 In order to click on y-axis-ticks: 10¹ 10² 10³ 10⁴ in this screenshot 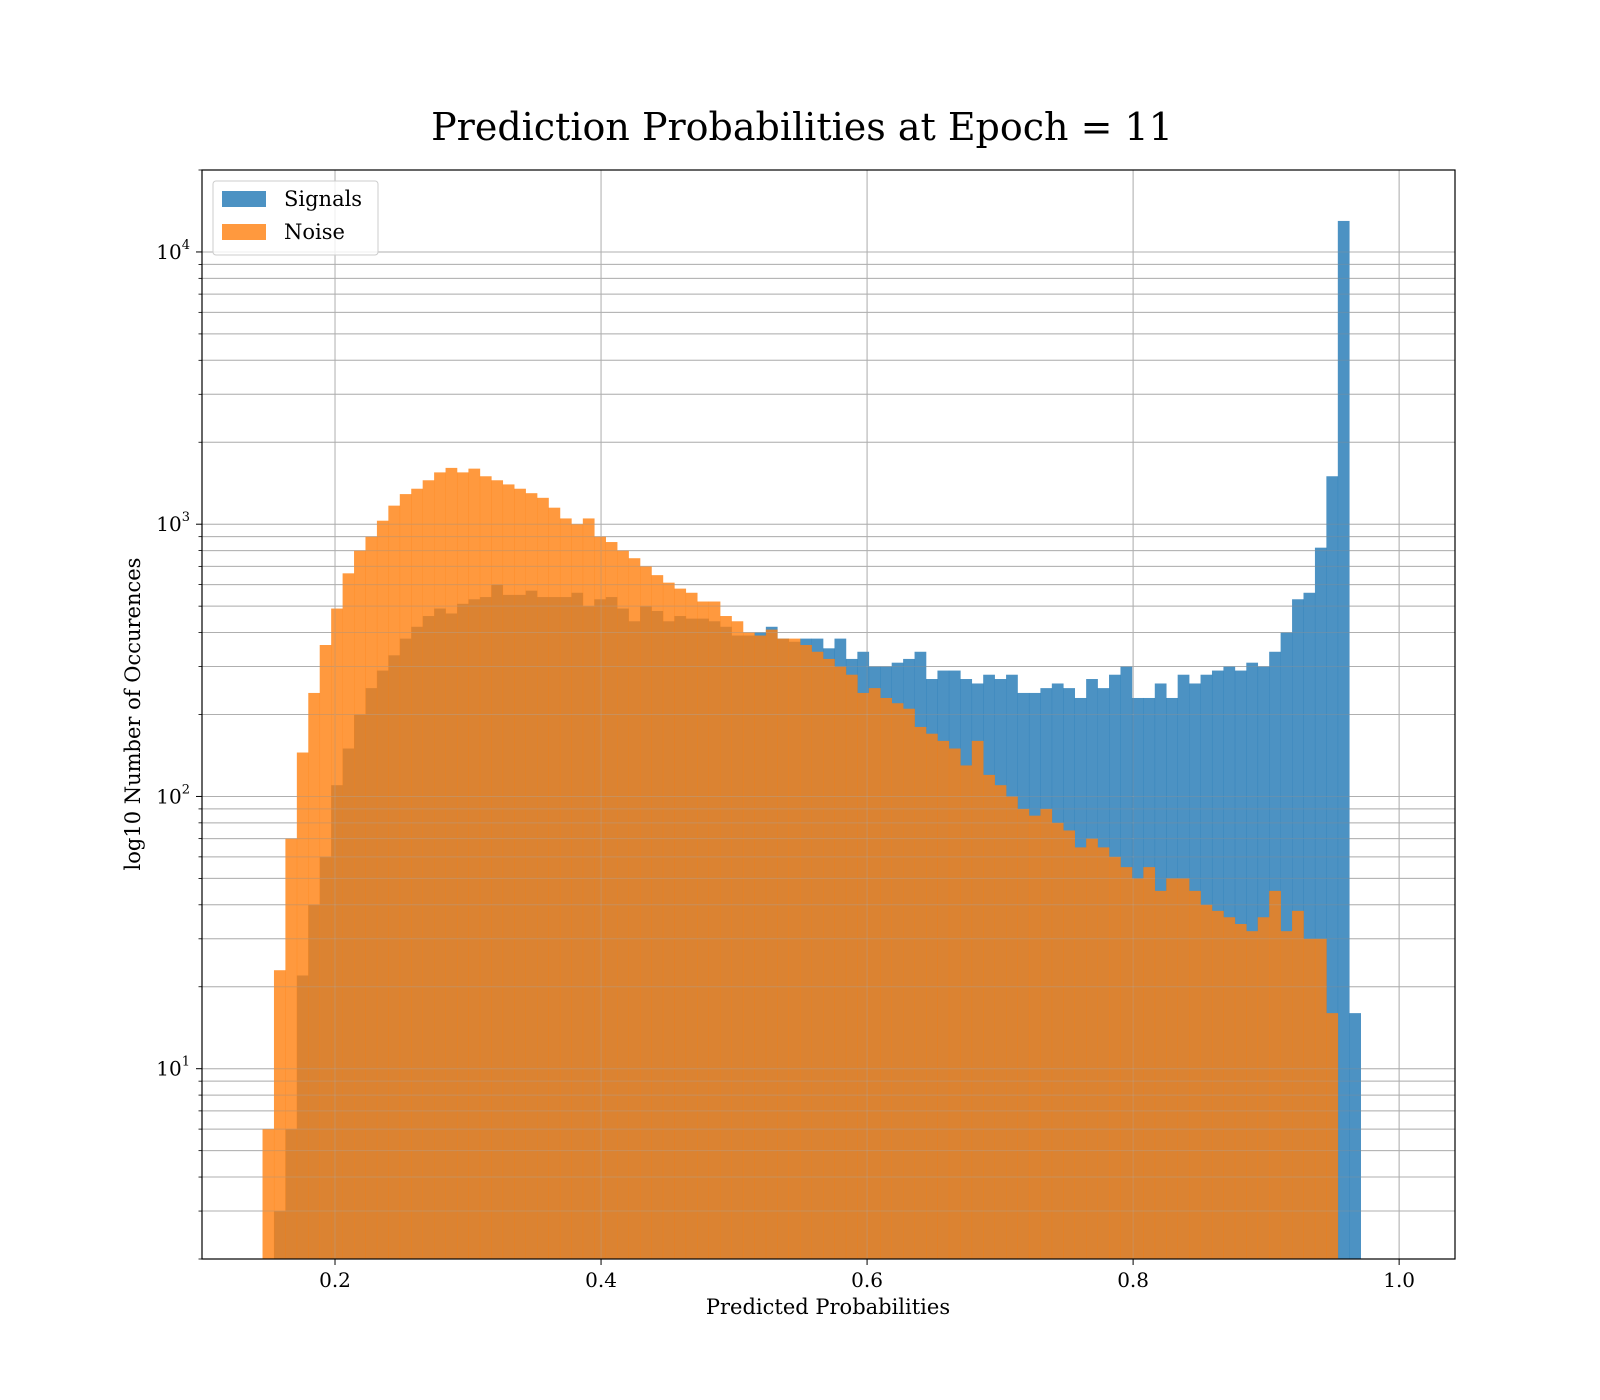, I will do `click(179, 714)`.